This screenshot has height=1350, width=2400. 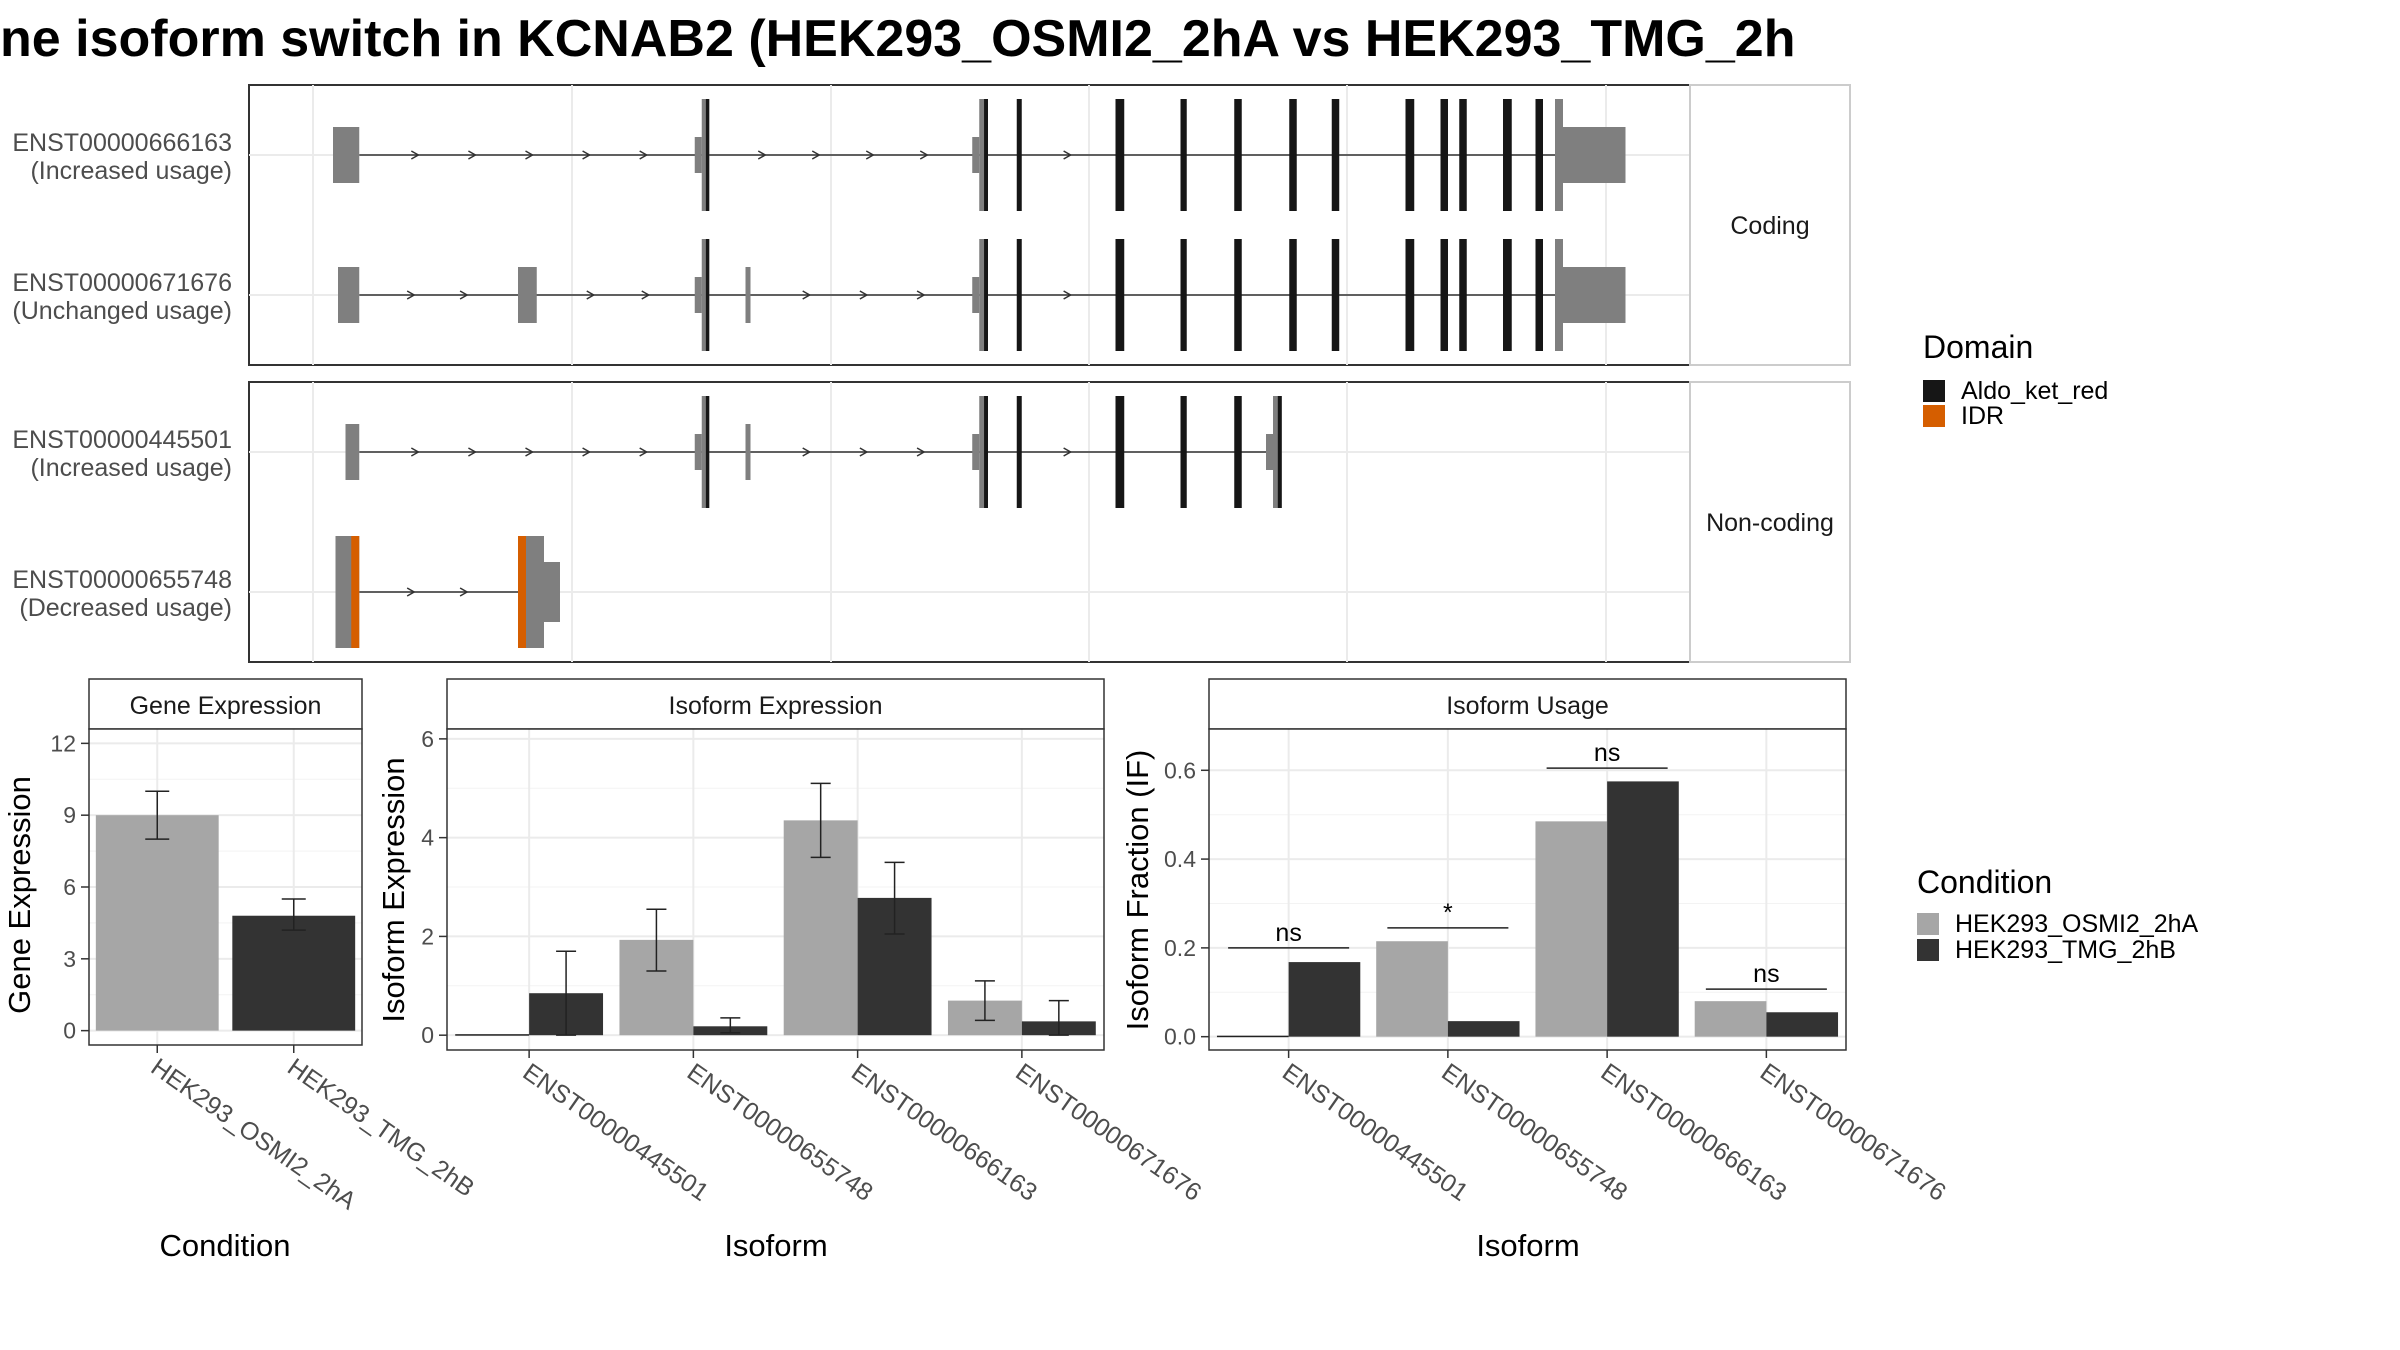 What do you see at coordinates (122, 143) in the screenshot?
I see `transcript-id: ENST00000666163` at bounding box center [122, 143].